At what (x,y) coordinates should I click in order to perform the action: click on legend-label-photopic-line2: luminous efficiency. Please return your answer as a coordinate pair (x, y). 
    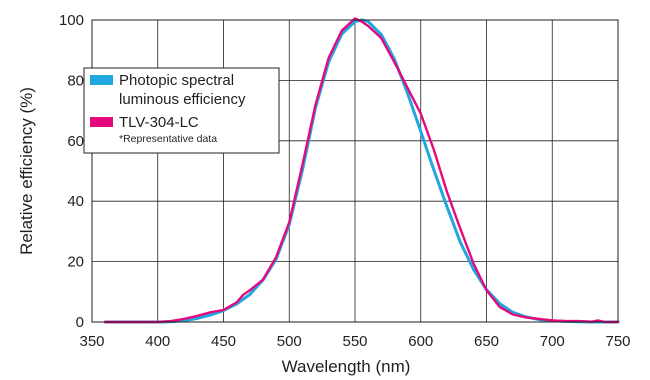
    Looking at the image, I should click on (182, 99).